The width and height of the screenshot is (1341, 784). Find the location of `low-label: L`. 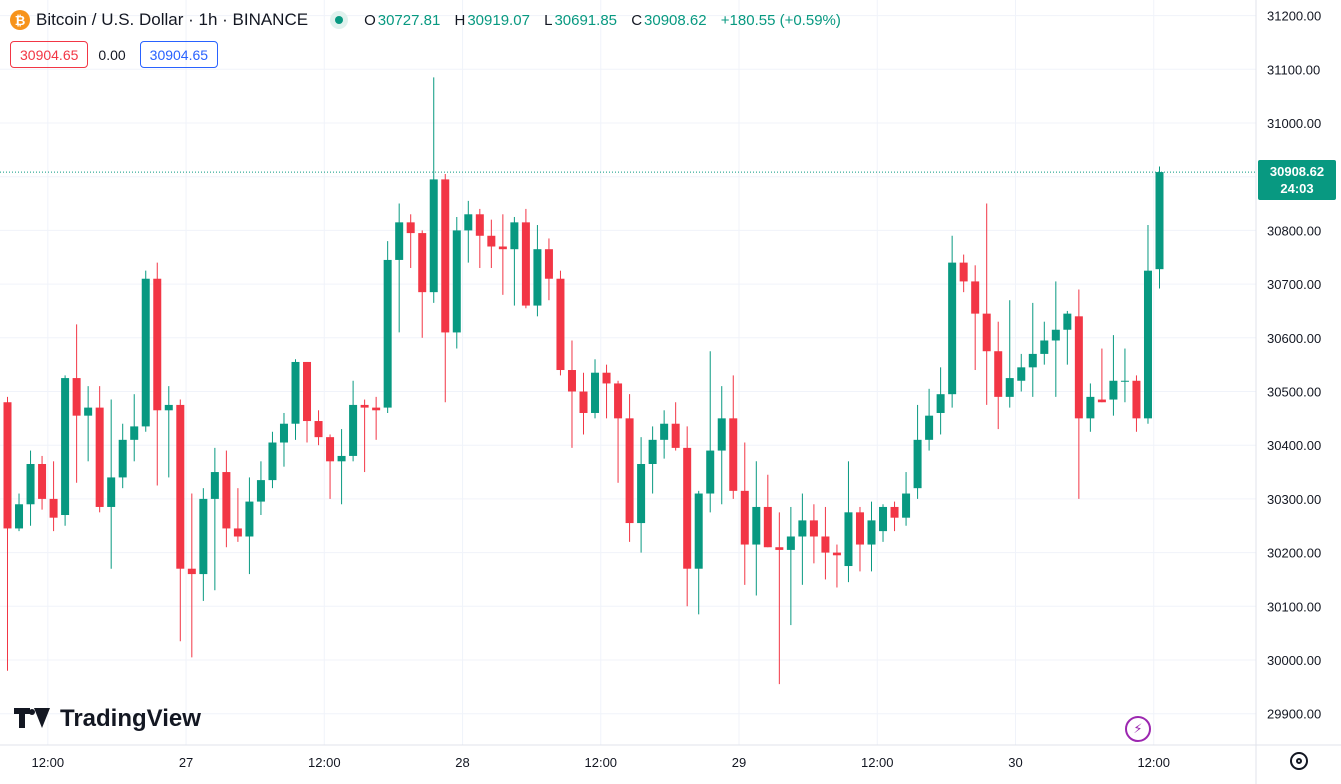

low-label: L is located at coordinates (548, 20).